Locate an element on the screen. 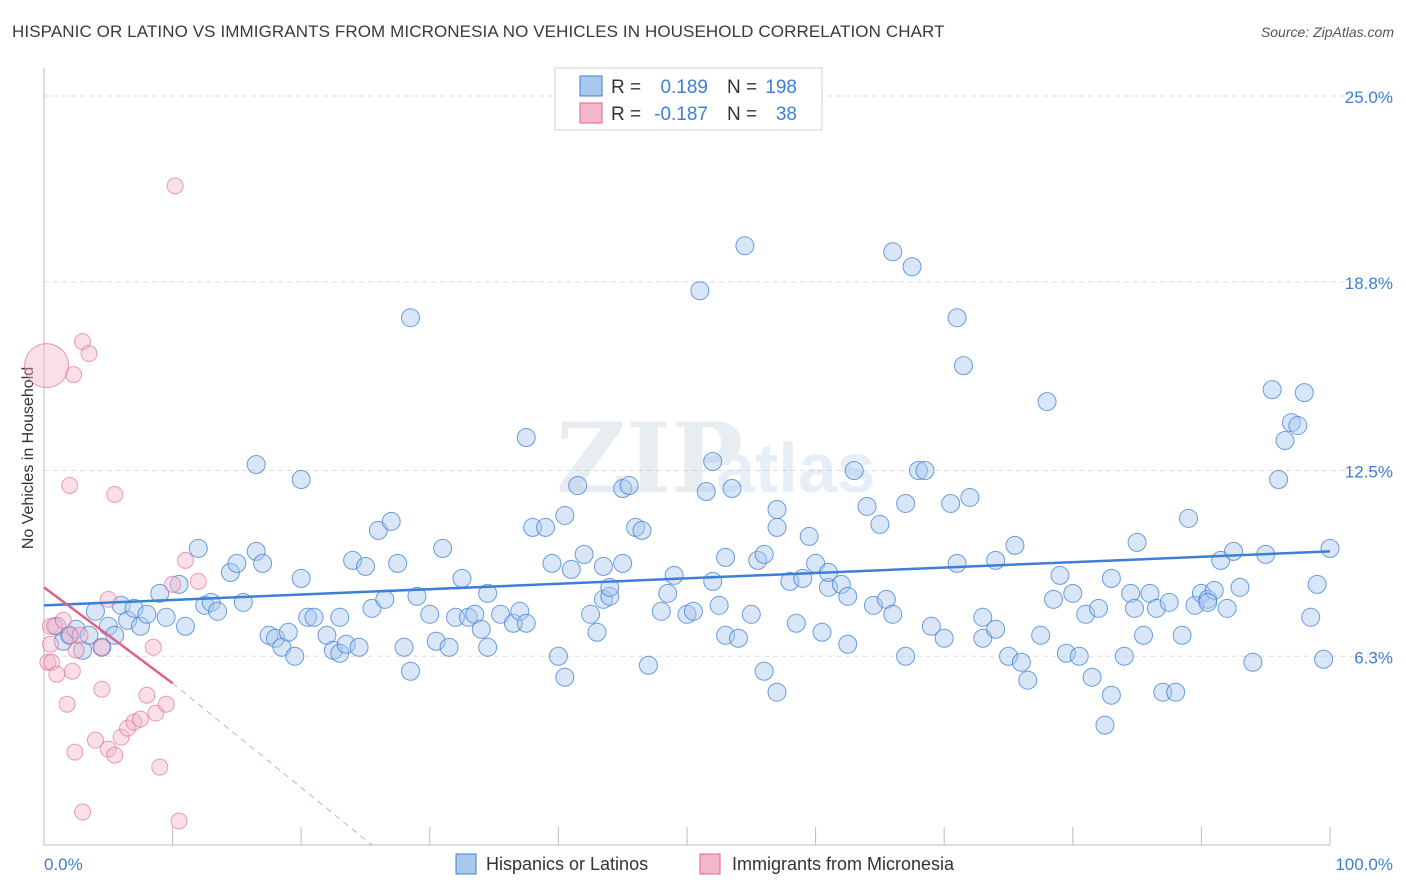  legend-r-value-1: 0.189 is located at coordinates (684, 87).